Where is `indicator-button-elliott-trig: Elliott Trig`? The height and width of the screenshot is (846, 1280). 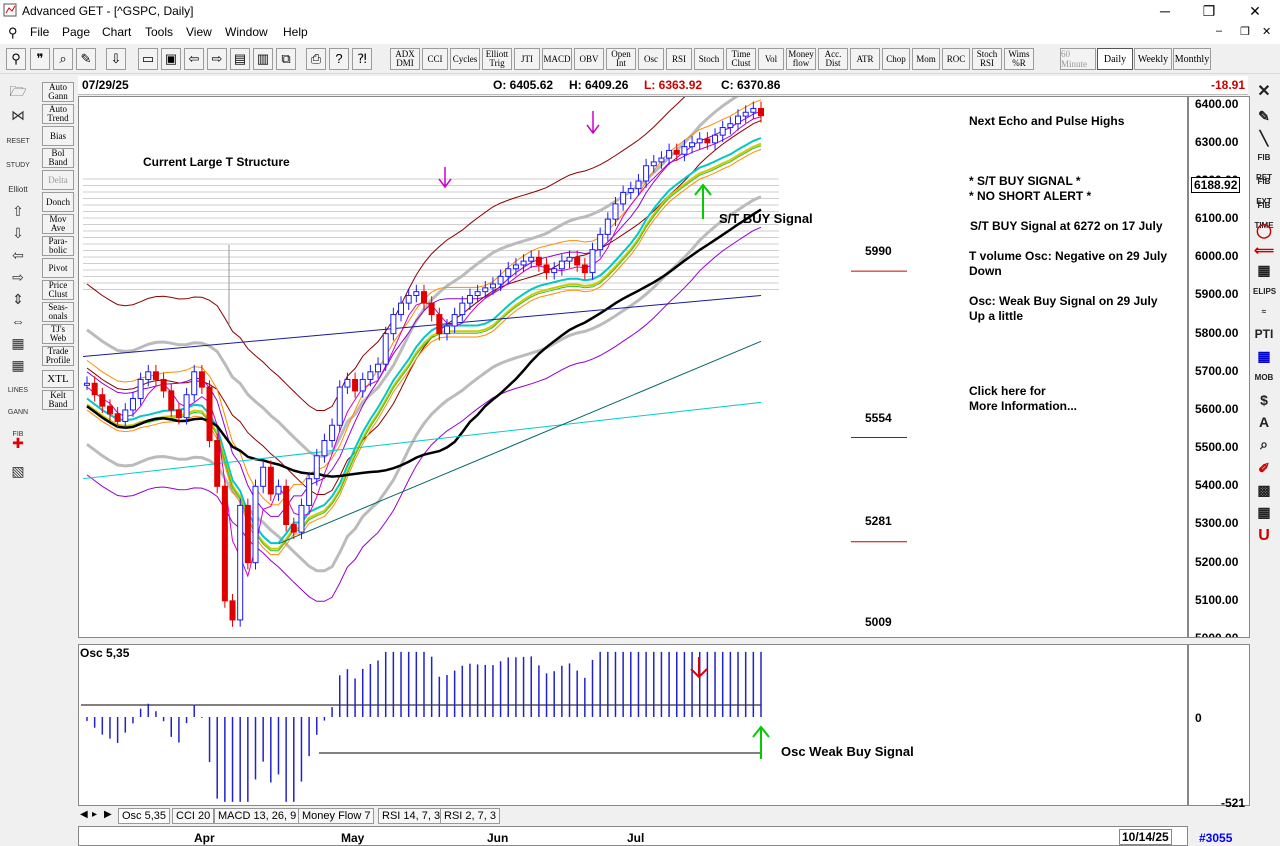 indicator-button-elliott-trig: Elliott Trig is located at coordinates (497, 59).